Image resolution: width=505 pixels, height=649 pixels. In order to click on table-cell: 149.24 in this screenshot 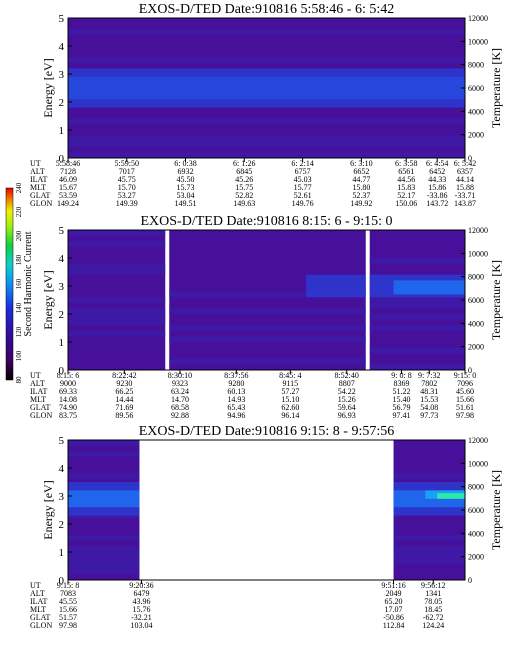, I will do `click(68, 203)`.